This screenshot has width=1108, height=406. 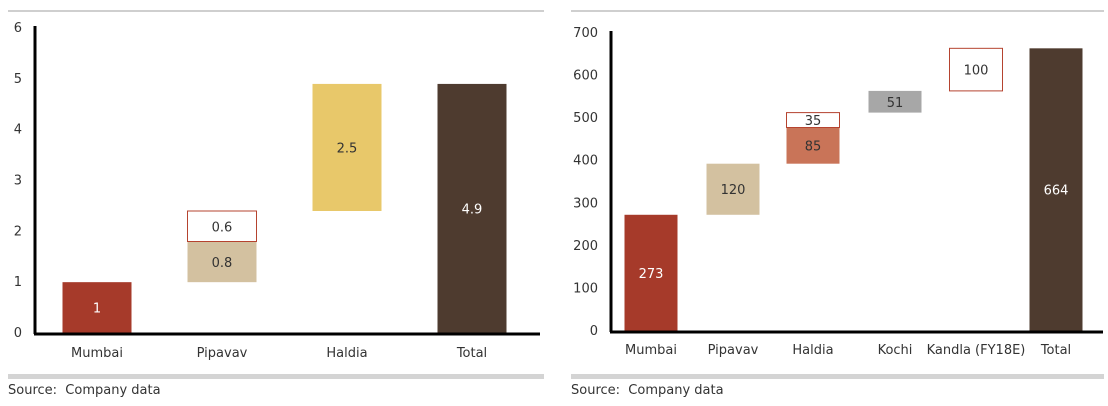 I want to click on data-label: 273, so click(x=651, y=274).